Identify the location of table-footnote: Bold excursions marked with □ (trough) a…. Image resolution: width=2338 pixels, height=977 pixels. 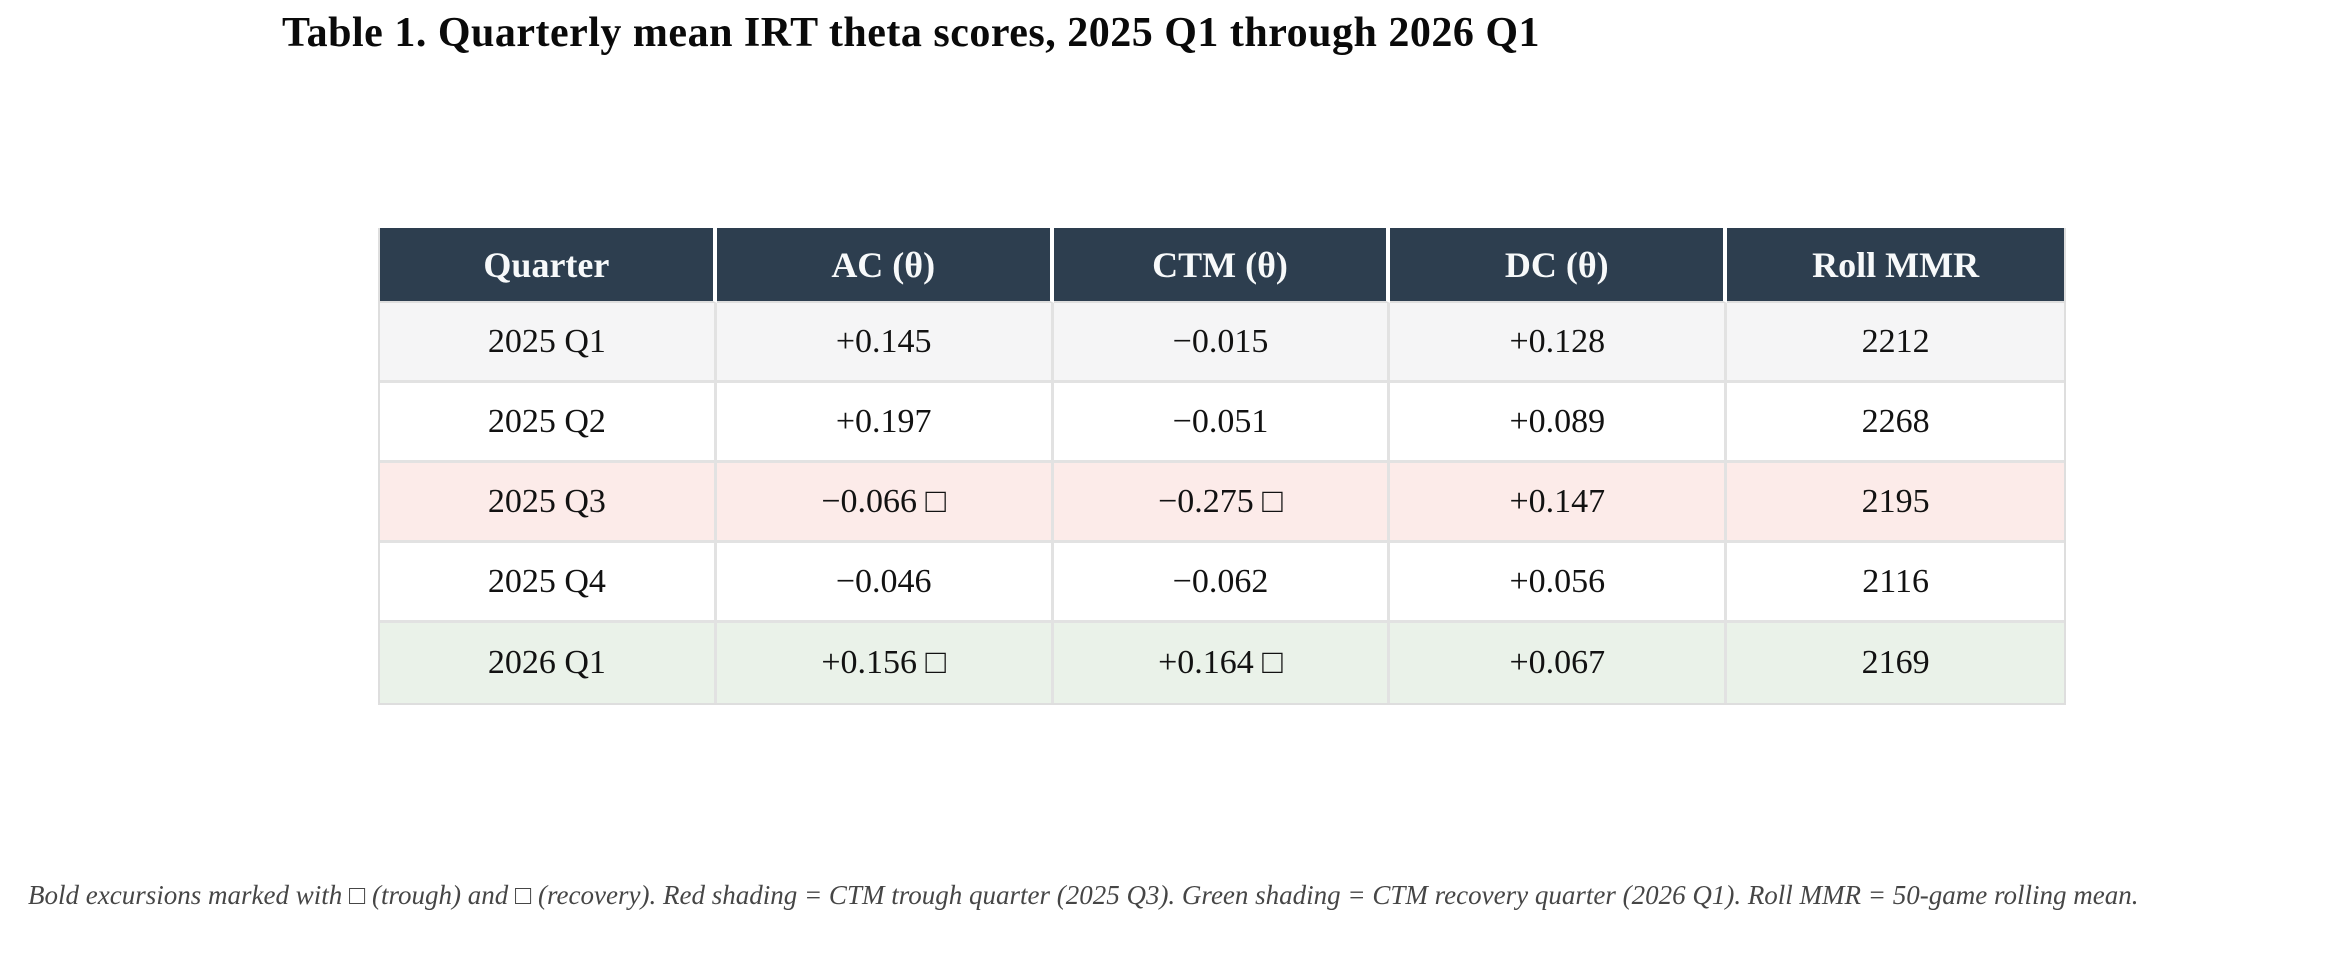
(1083, 895).